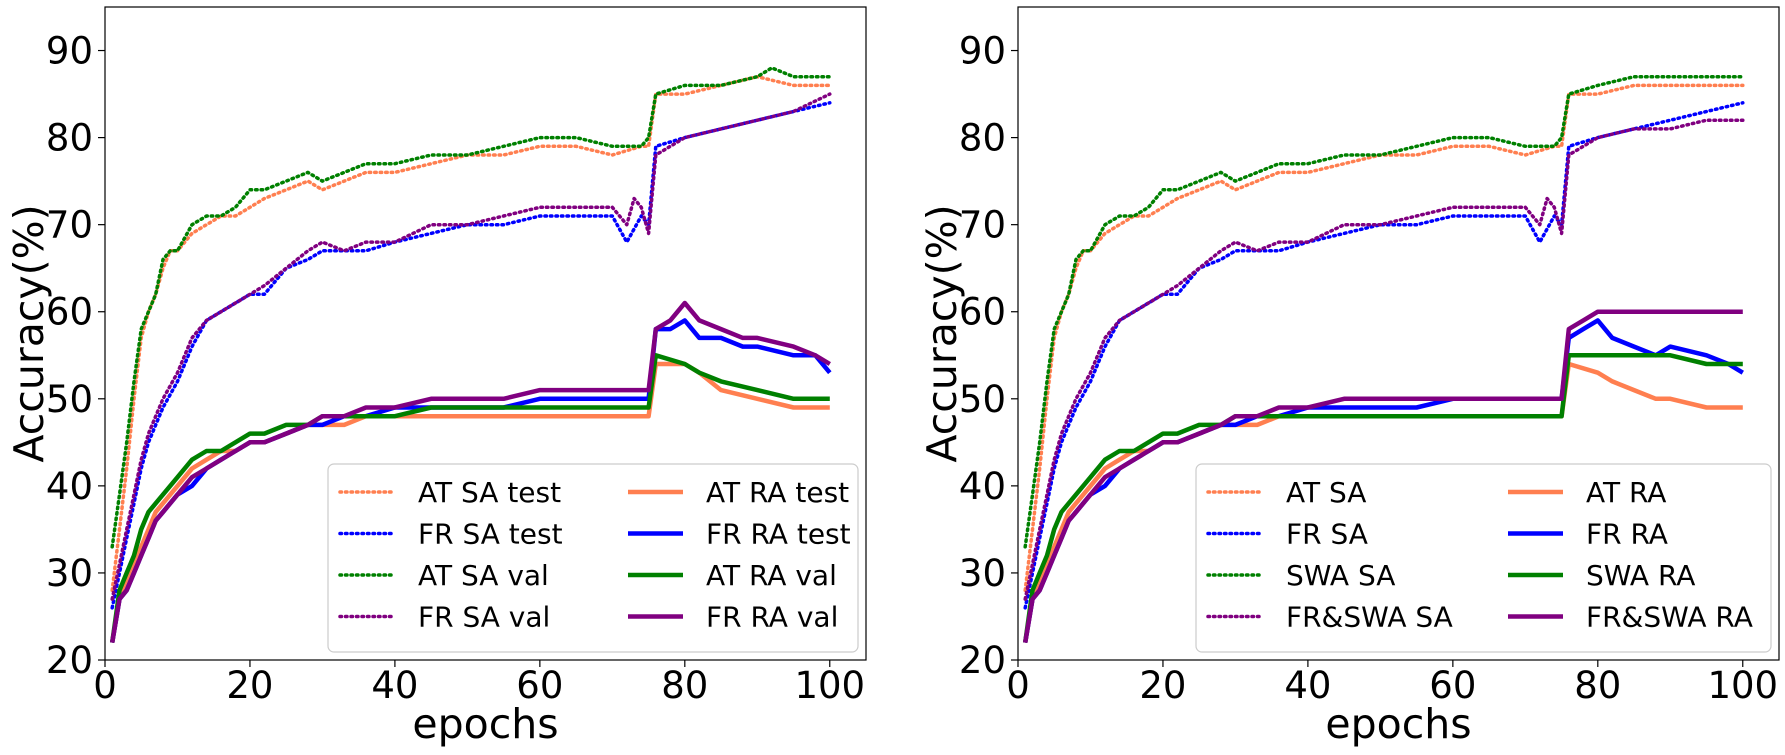  Describe the element at coordinates (1627, 534) in the screenshot. I see `legend-label: FR RA` at that location.